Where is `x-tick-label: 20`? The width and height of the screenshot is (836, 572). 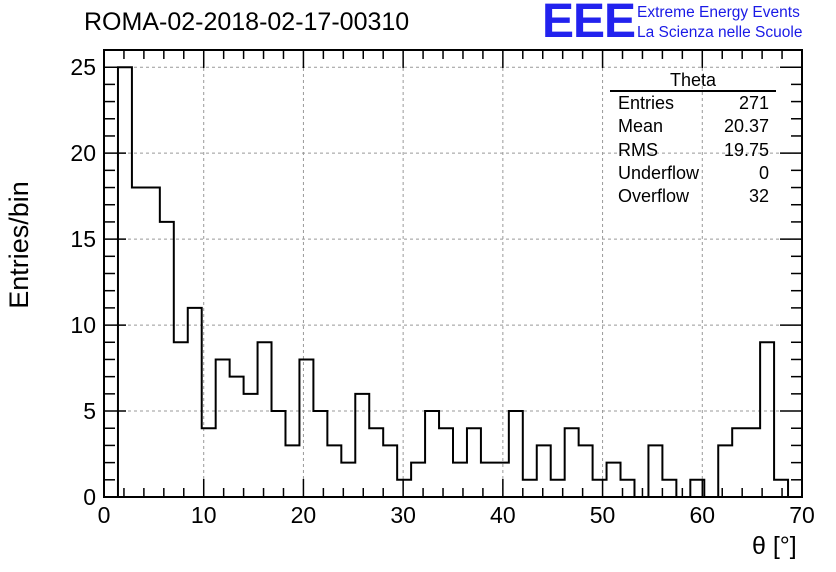 x-tick-label: 20 is located at coordinates (304, 515).